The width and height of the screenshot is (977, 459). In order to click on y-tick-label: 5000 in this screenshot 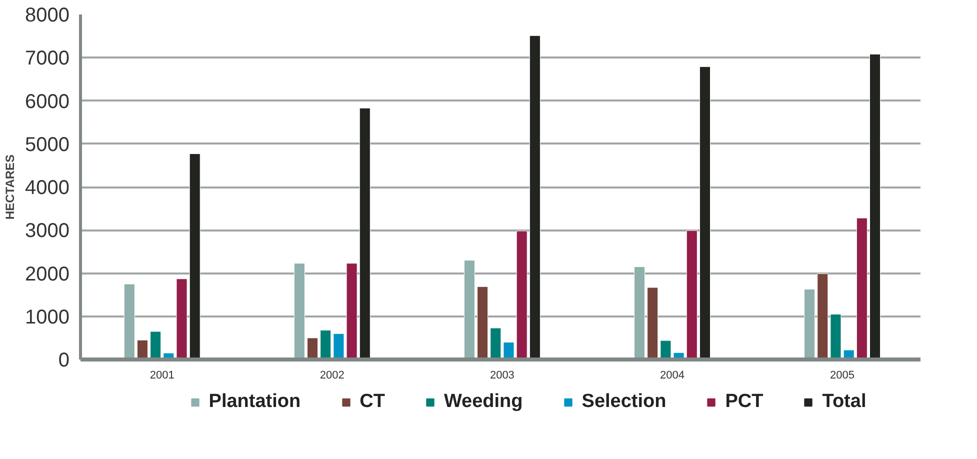, I will do `click(47, 145)`.